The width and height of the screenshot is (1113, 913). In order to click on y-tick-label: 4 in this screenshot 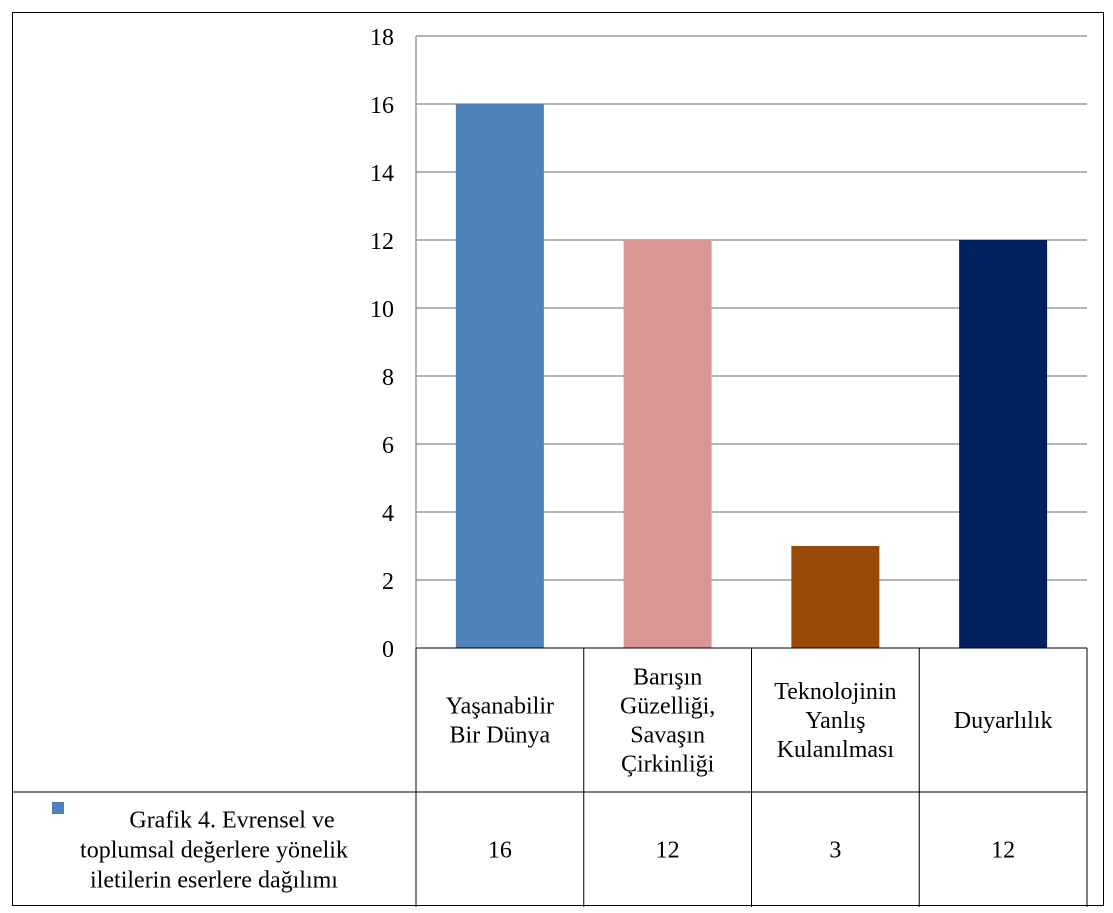, I will do `click(388, 514)`.